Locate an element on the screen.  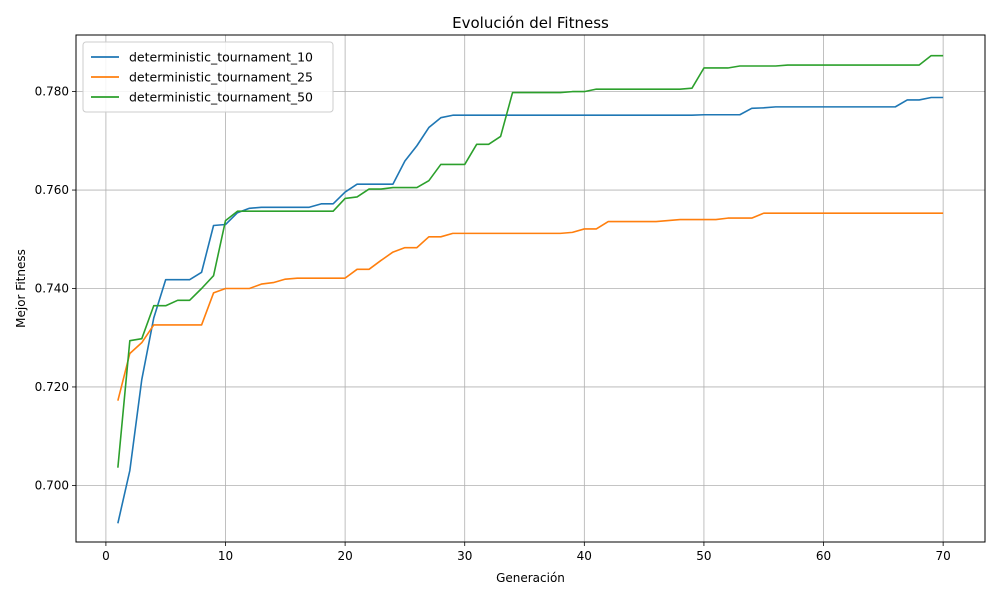
y-tick-label: 0.760 is located at coordinates (52, 190).